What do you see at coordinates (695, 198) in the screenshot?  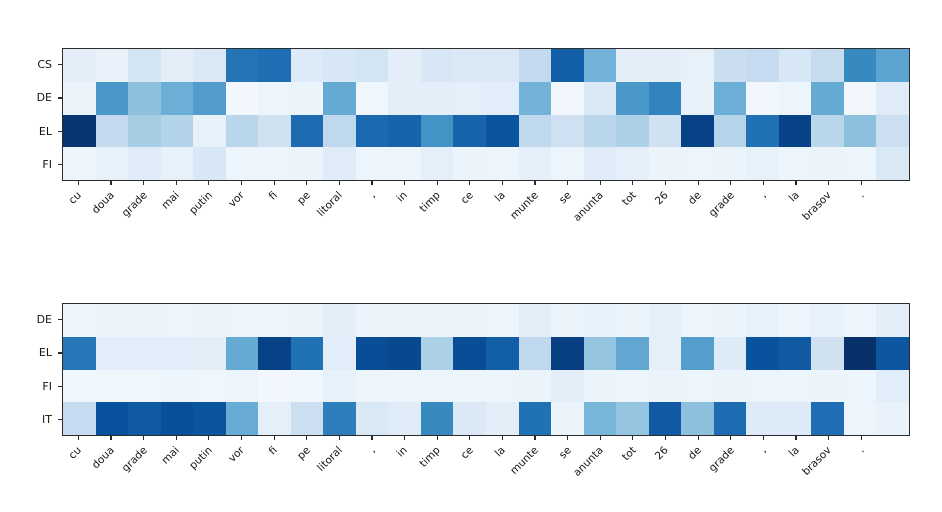 I see `x-tick-label: de` at bounding box center [695, 198].